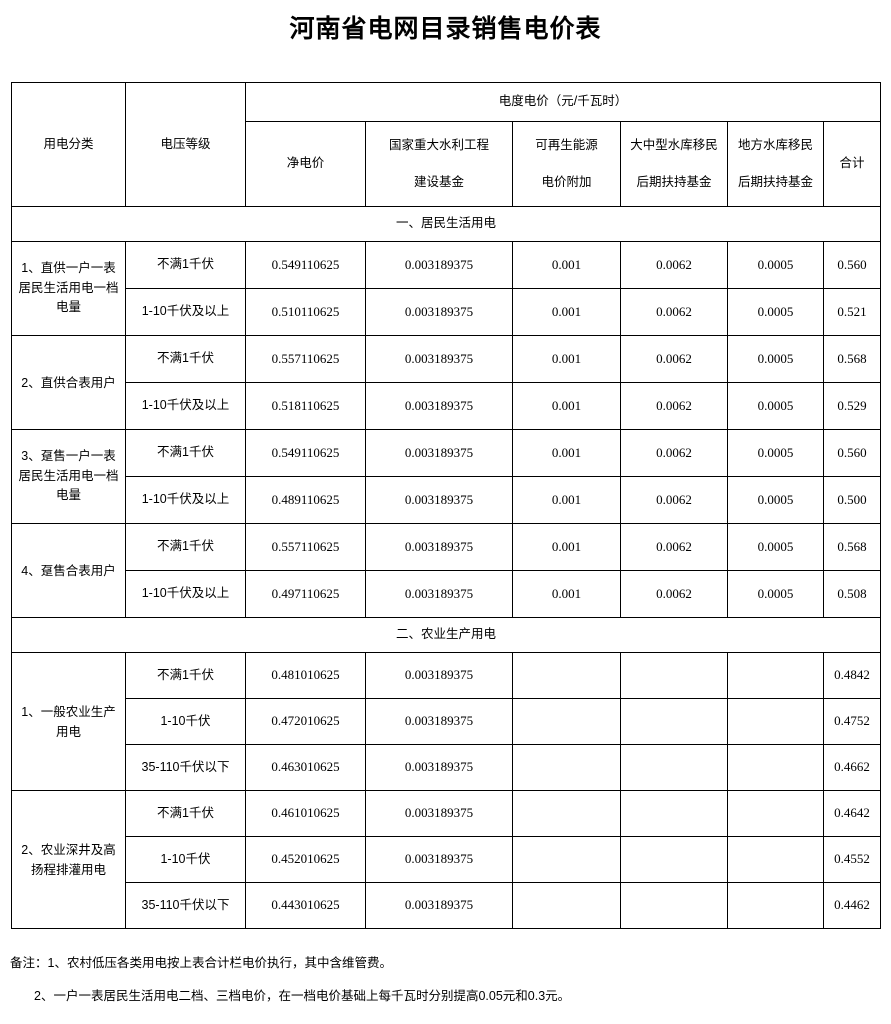 Image resolution: width=891 pixels, height=1024 pixels. Describe the element at coordinates (68, 456) in the screenshot. I see `category-line: 3、趸售一户一表` at that location.